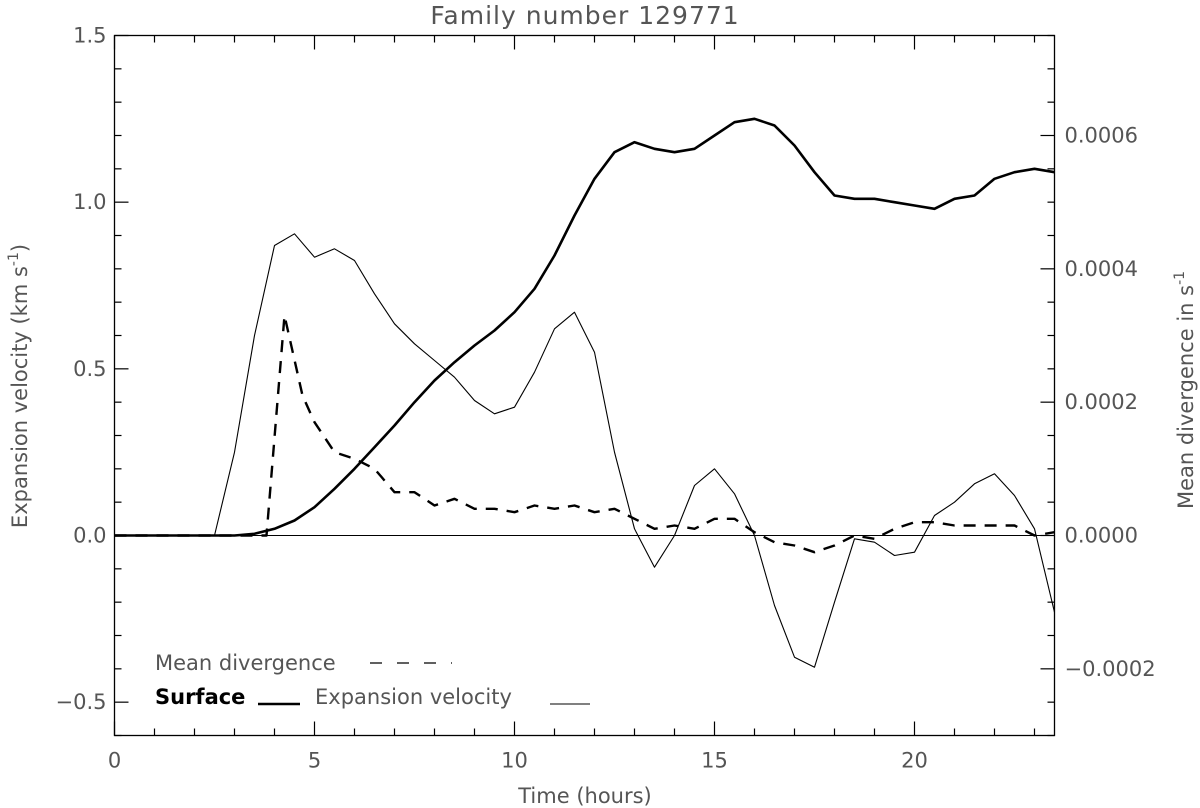 The image size is (1200, 808). Describe the element at coordinates (584, 796) in the screenshot. I see `x-axis-label: Time (hours)` at that location.